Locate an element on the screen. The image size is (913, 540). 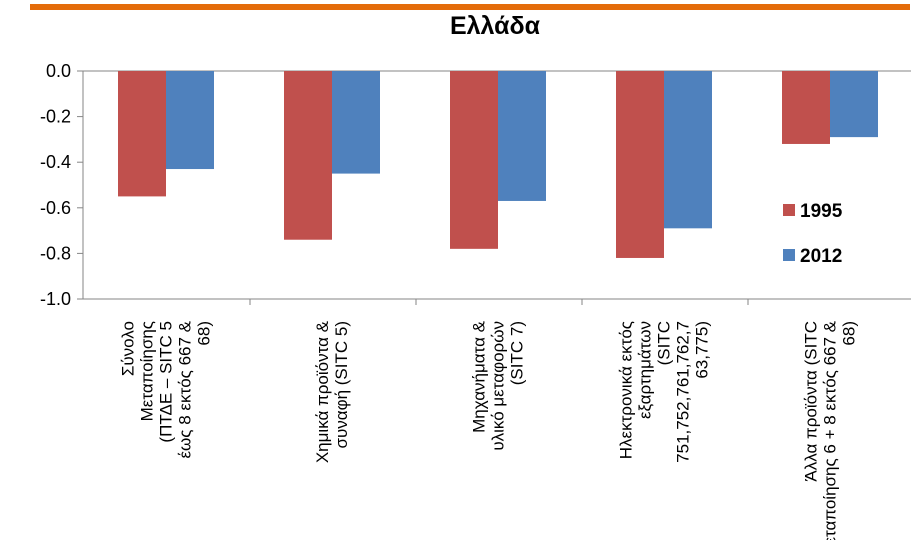
chart-title: Ελλάδα is located at coordinates (495, 26).